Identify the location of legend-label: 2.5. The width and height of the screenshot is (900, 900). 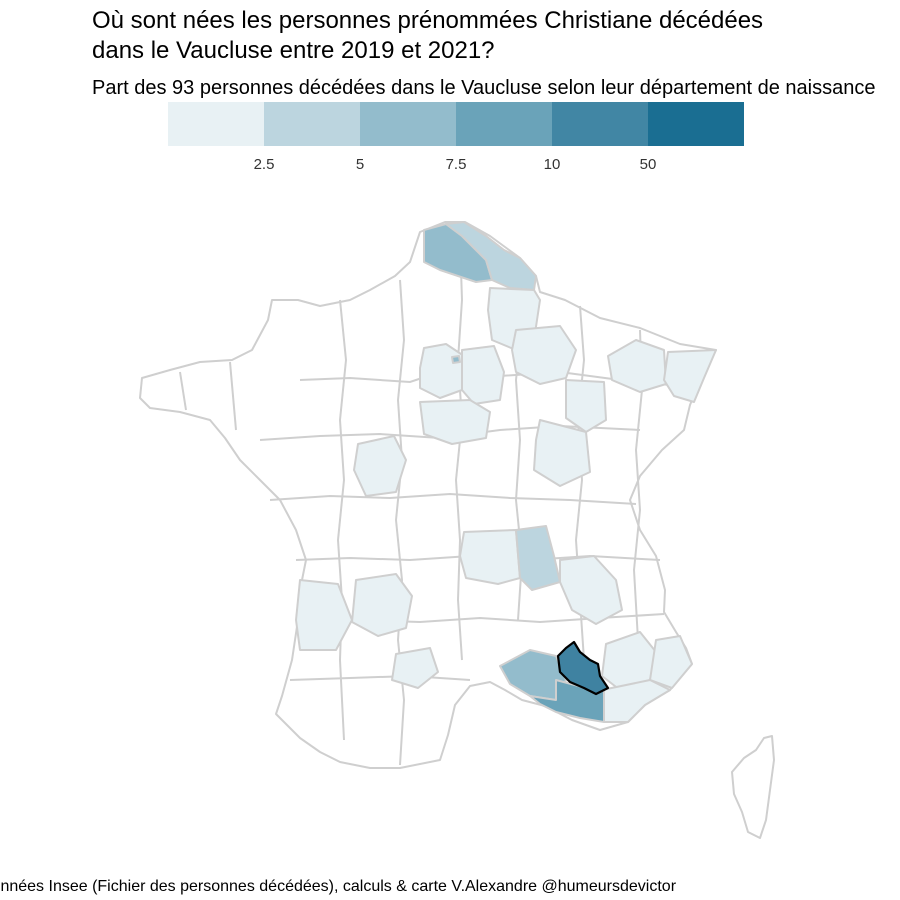
(264, 164).